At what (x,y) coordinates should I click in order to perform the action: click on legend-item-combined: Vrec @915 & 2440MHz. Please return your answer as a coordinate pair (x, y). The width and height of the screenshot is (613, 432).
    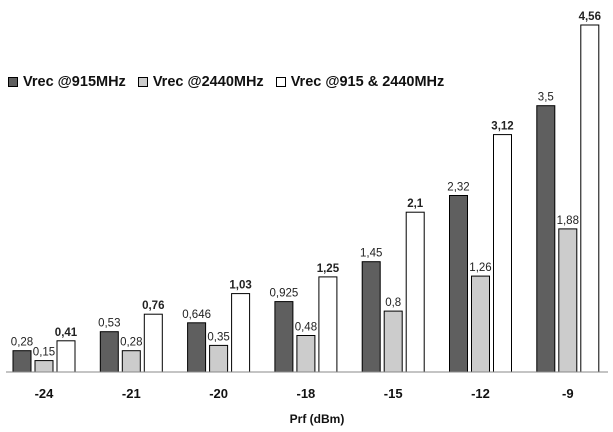
    Looking at the image, I should click on (360, 82).